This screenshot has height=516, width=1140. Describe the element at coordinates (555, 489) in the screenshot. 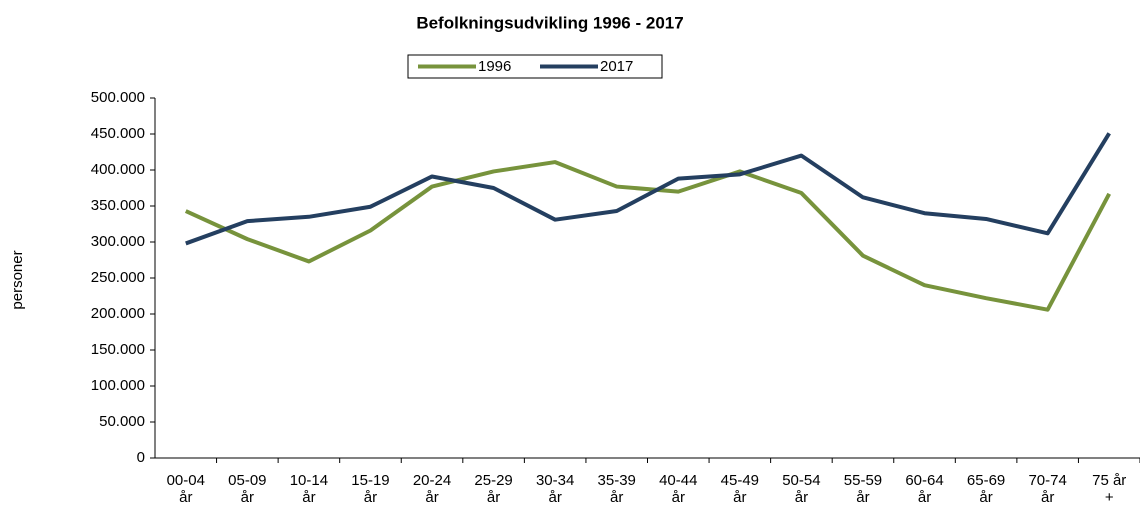

I see `x-tick-label: 30-34 år` at that location.